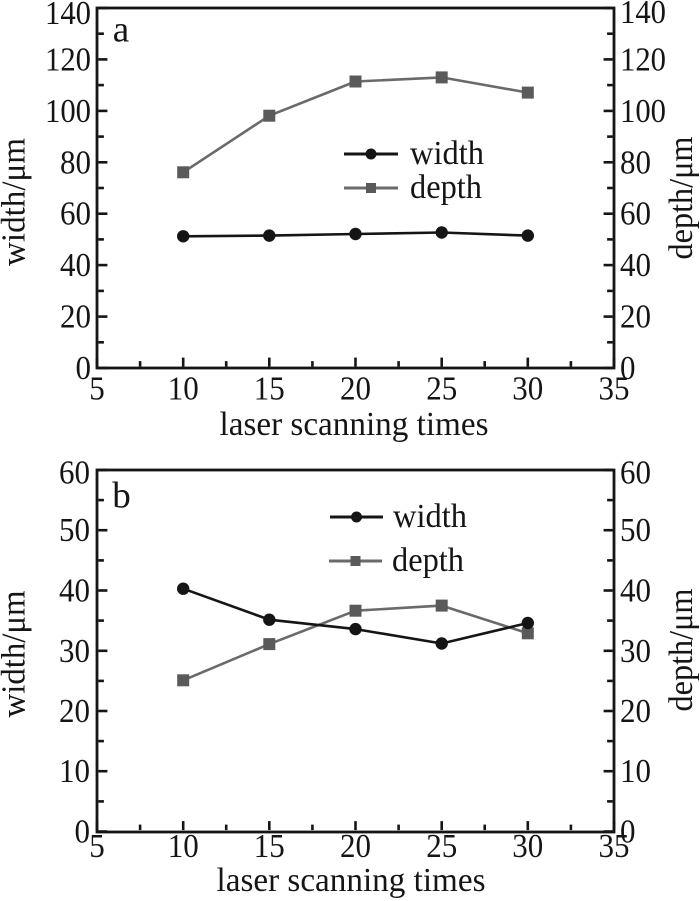  I want to click on svg-text: a, so click(121, 30).